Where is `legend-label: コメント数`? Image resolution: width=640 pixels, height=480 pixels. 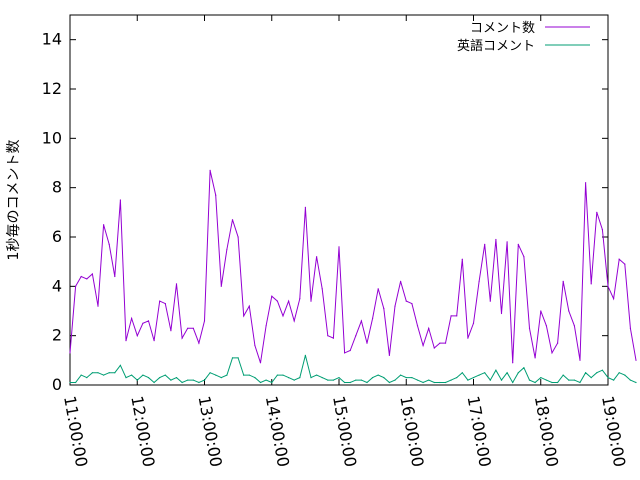
legend-label: コメント数 is located at coordinates (502, 28).